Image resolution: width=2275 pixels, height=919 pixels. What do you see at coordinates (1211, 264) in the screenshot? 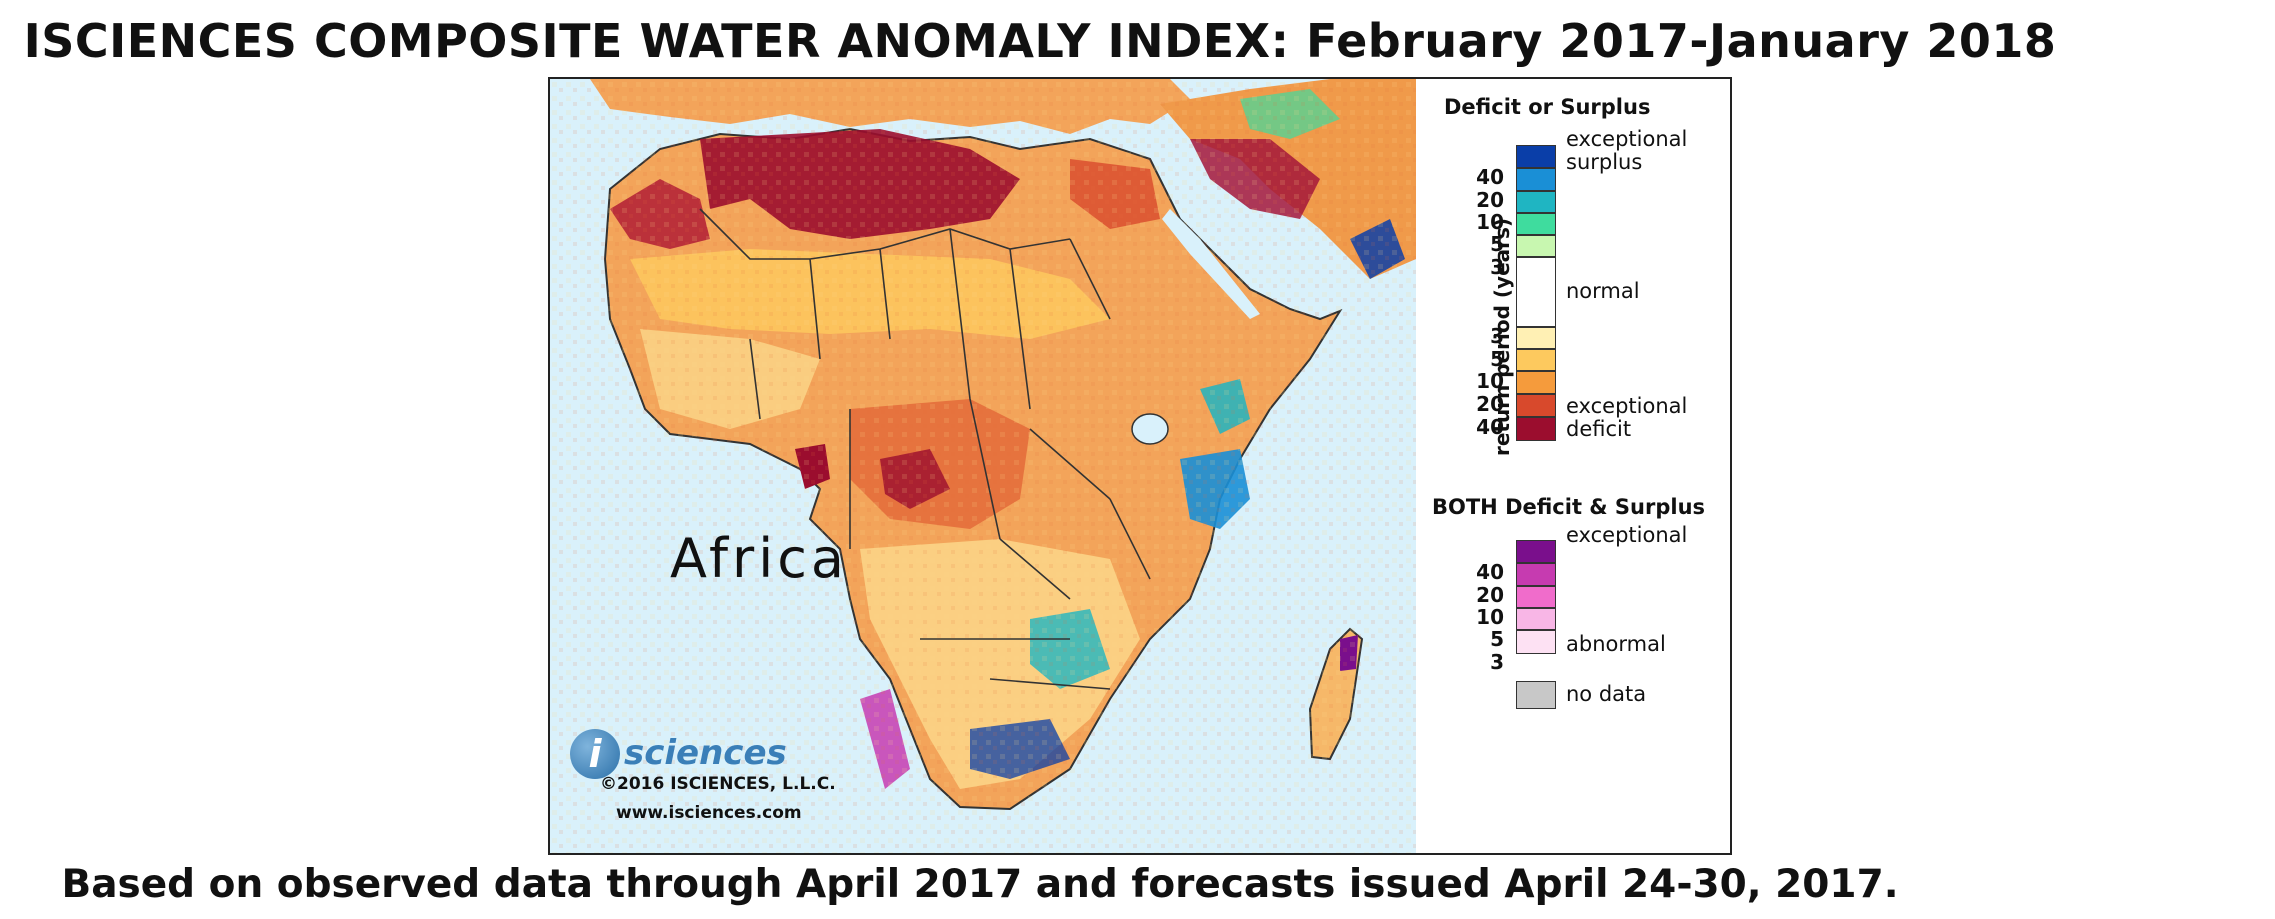
I see `red-sea` at bounding box center [1211, 264].